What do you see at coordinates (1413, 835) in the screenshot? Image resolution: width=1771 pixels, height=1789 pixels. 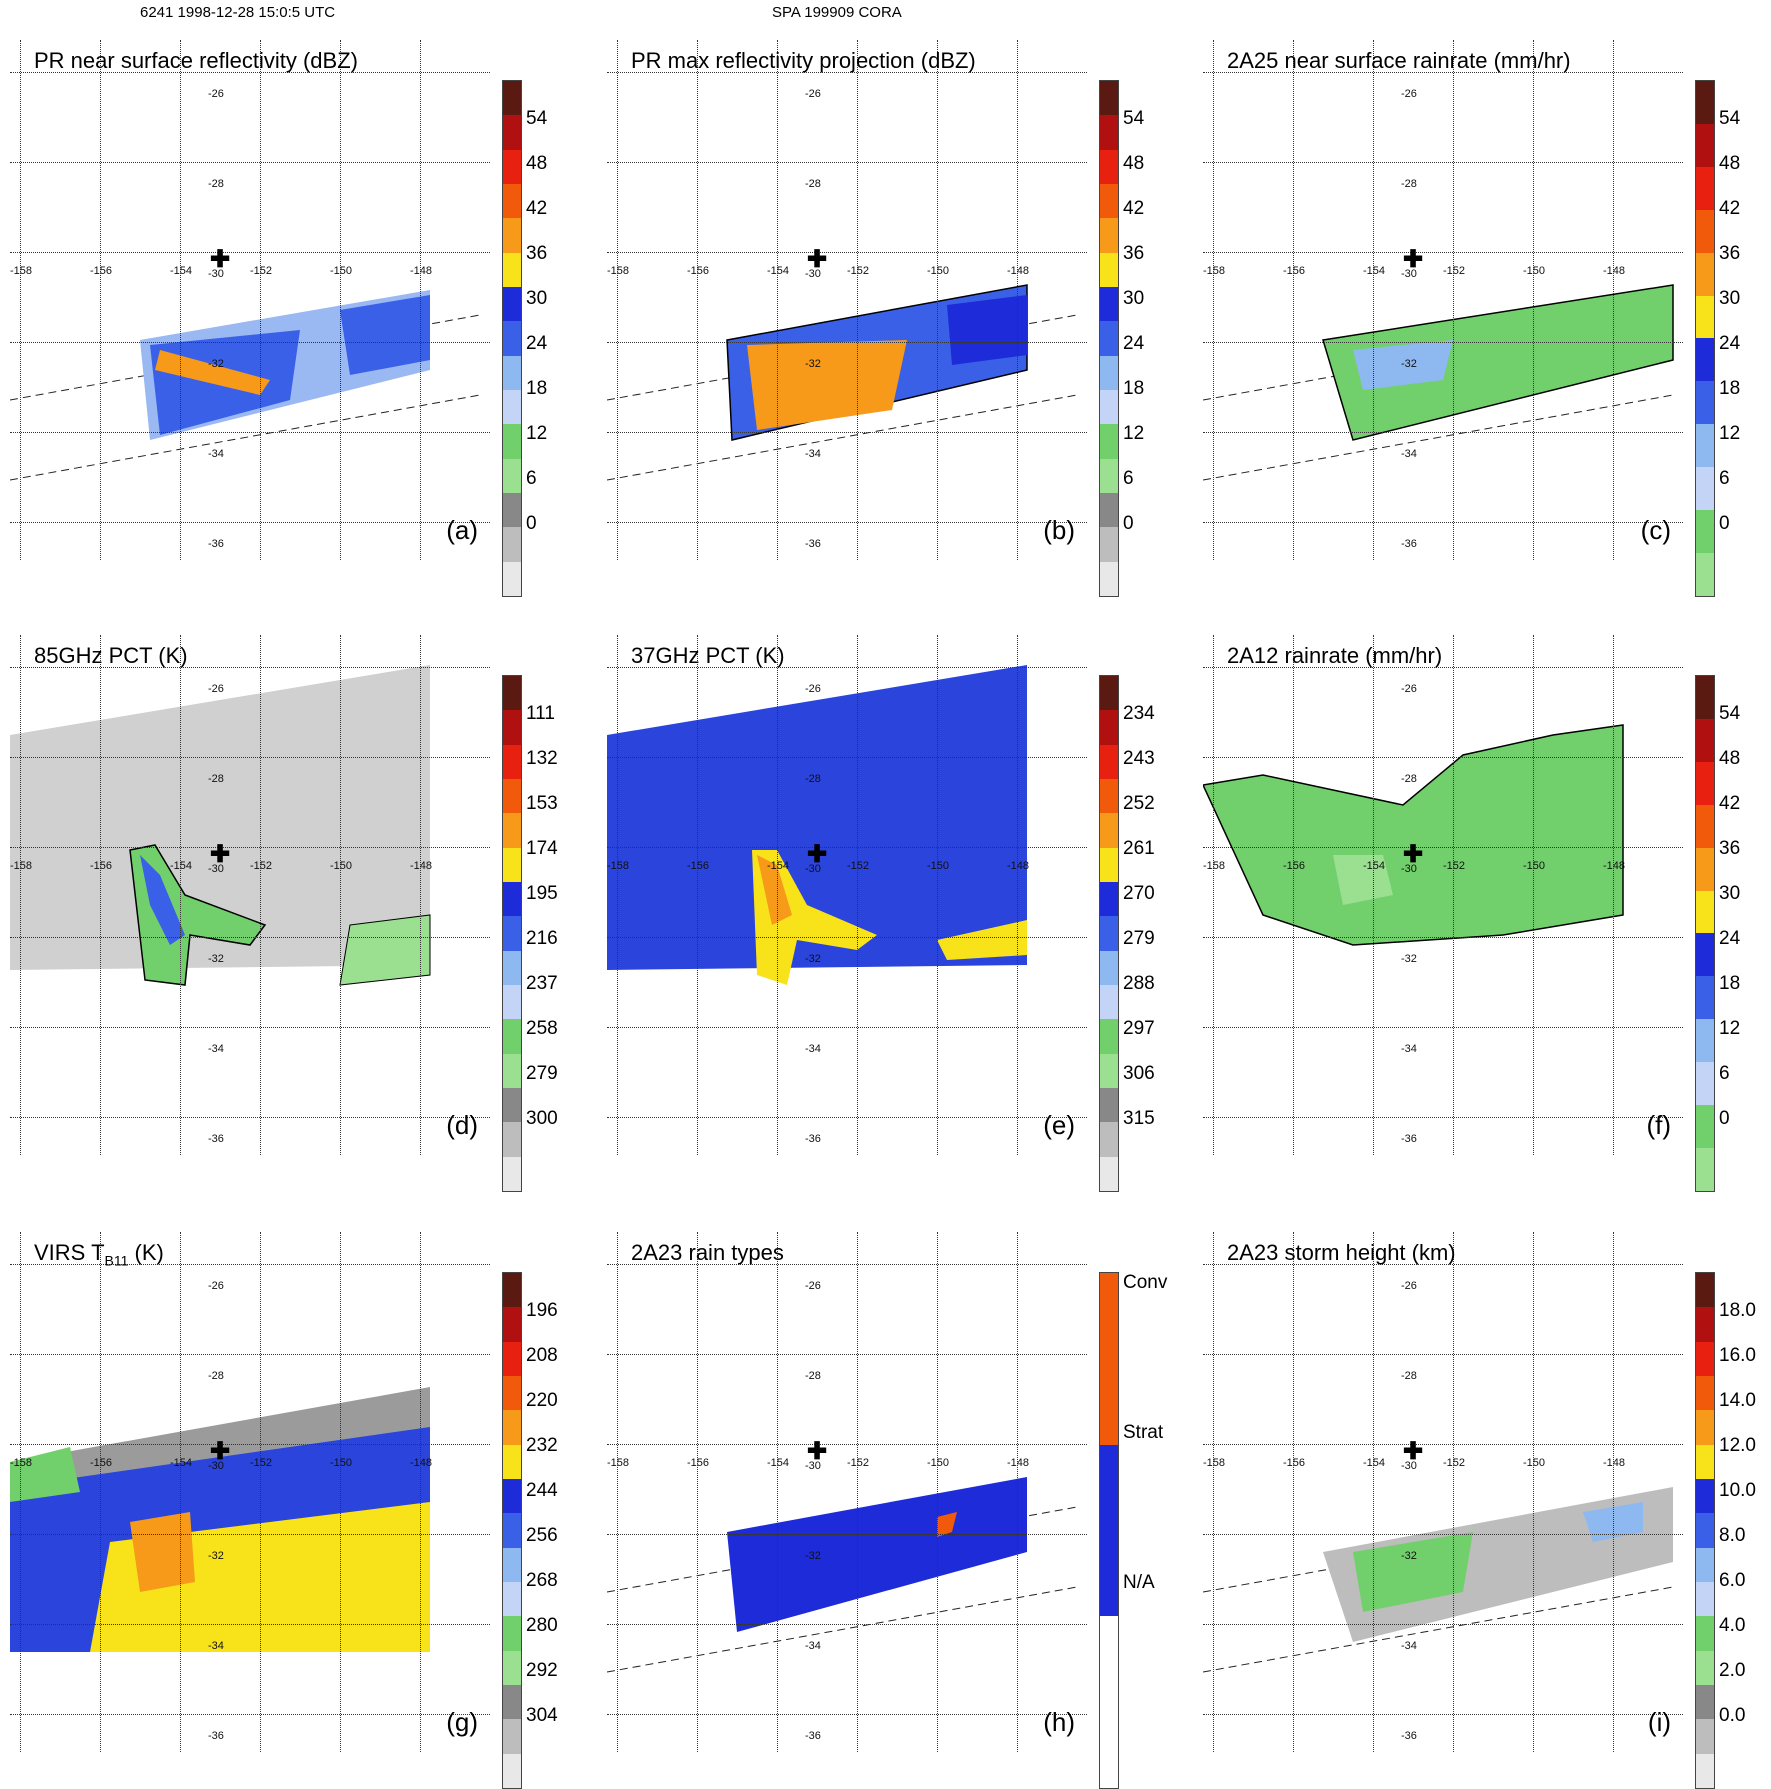 I see `imagery` at bounding box center [1413, 835].